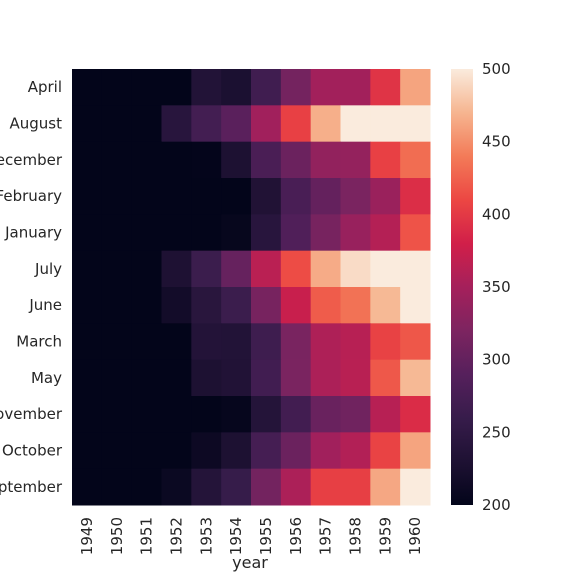  I want to click on y-tick-label: June, so click(45, 305).